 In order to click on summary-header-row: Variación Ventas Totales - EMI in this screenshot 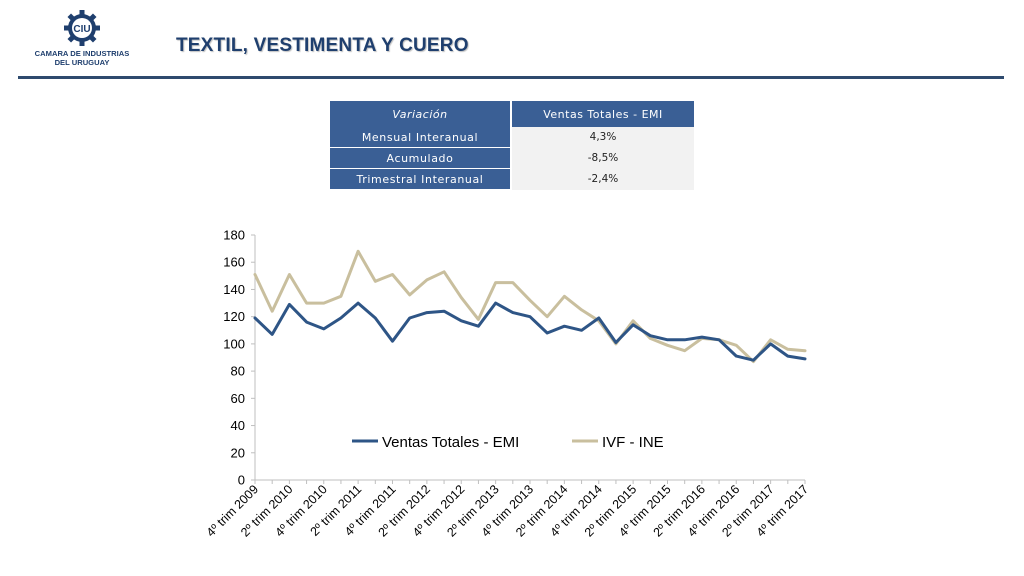, I will do `click(512, 114)`.